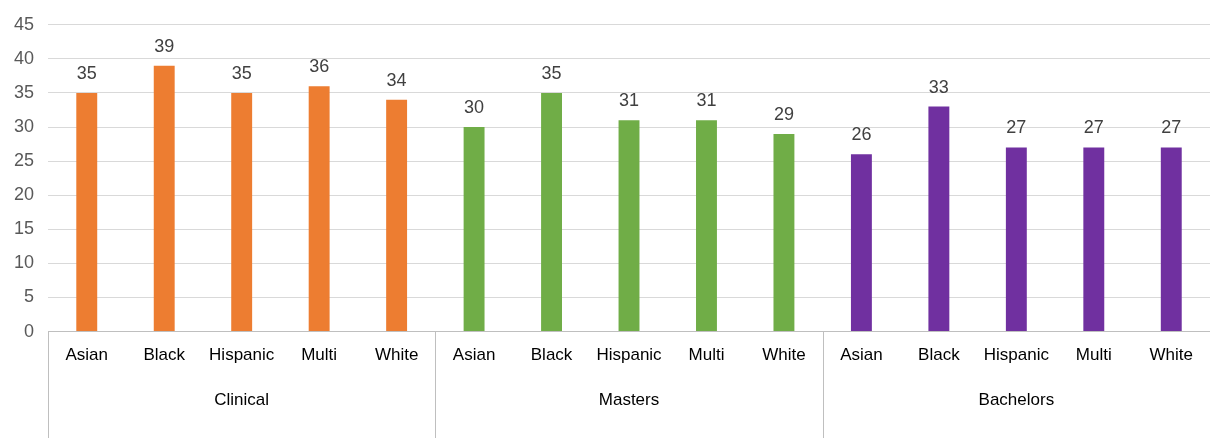 The height and width of the screenshot is (438, 1210). What do you see at coordinates (164, 45) in the screenshot?
I see `data-label: 39` at bounding box center [164, 45].